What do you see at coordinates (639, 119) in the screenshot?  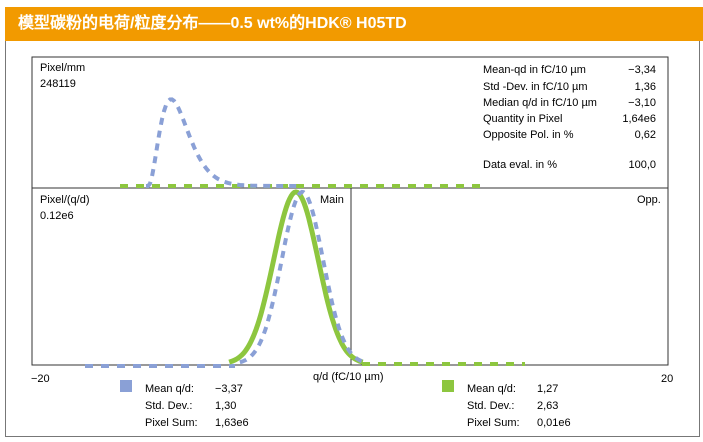 I see `stat-value: 1,64e6` at bounding box center [639, 119].